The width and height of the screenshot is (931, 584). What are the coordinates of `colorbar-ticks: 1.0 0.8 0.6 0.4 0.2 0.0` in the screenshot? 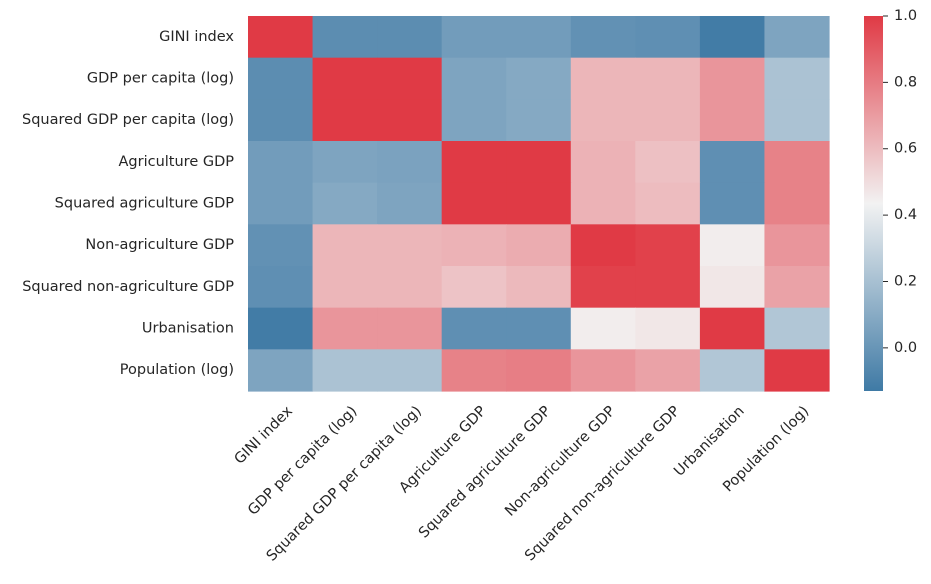 It's located at (900, 182).